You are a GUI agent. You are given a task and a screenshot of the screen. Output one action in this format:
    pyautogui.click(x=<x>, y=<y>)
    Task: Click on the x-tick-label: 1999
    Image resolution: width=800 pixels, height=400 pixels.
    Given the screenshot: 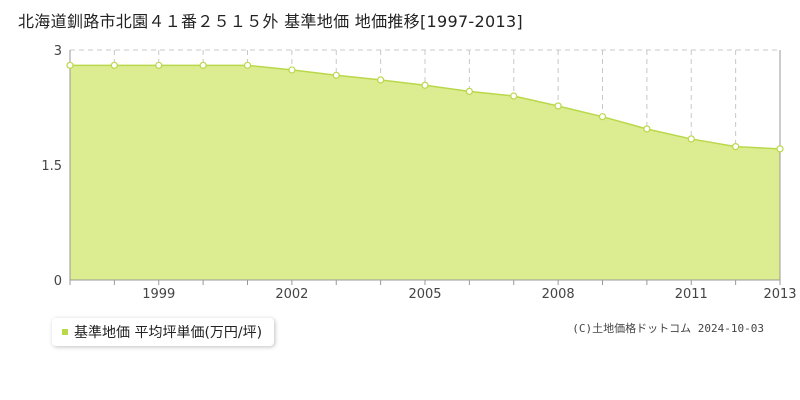 What is the action you would take?
    pyautogui.click(x=158, y=294)
    